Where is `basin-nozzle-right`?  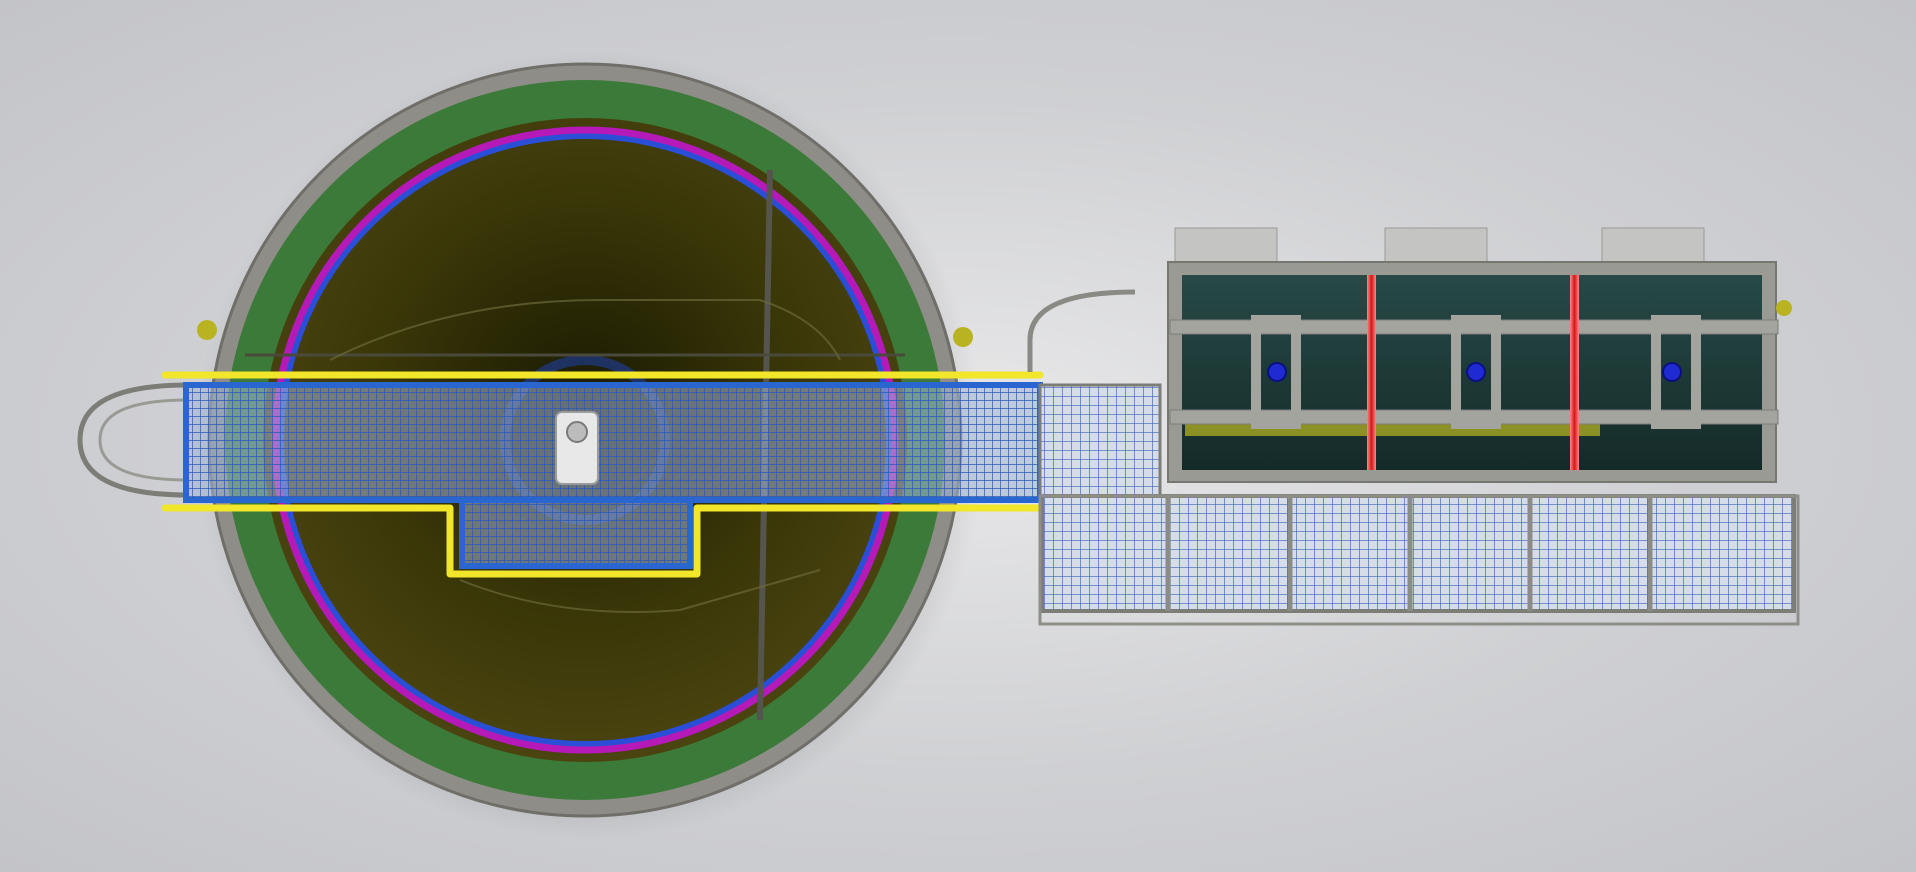 basin-nozzle-right is located at coordinates (1784, 308).